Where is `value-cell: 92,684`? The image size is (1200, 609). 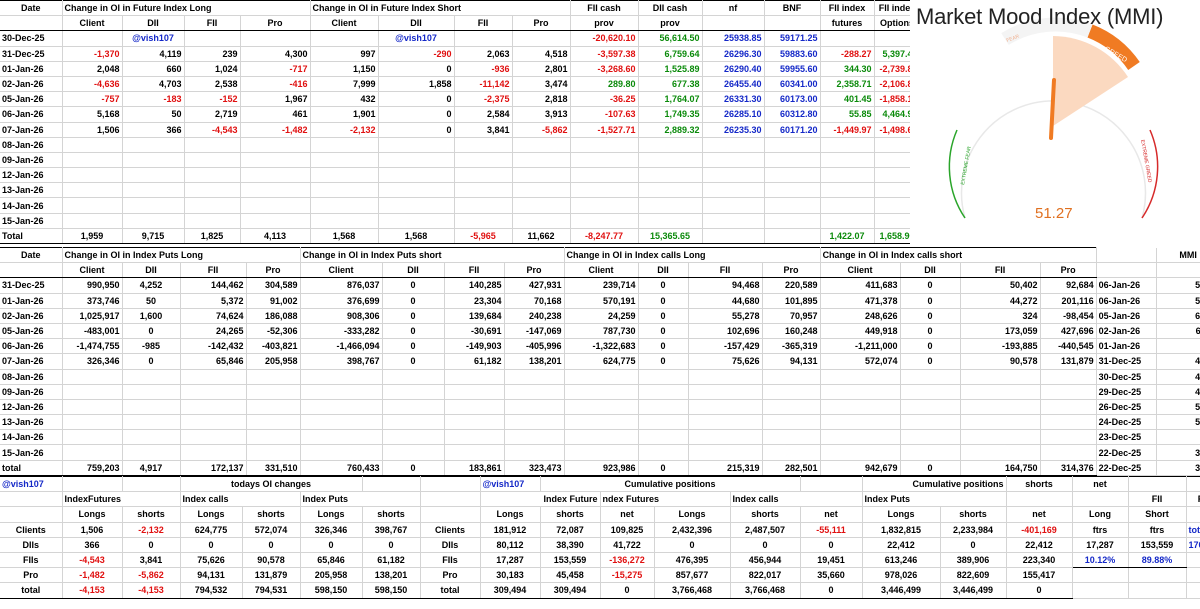 value-cell: 92,684 is located at coordinates (1068, 285).